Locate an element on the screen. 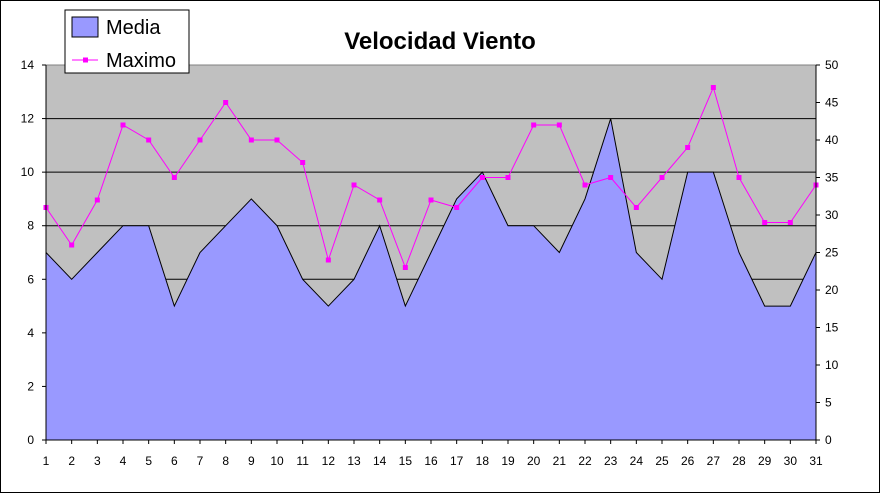  legend-maximo-label: Maximo is located at coordinates (141, 61).